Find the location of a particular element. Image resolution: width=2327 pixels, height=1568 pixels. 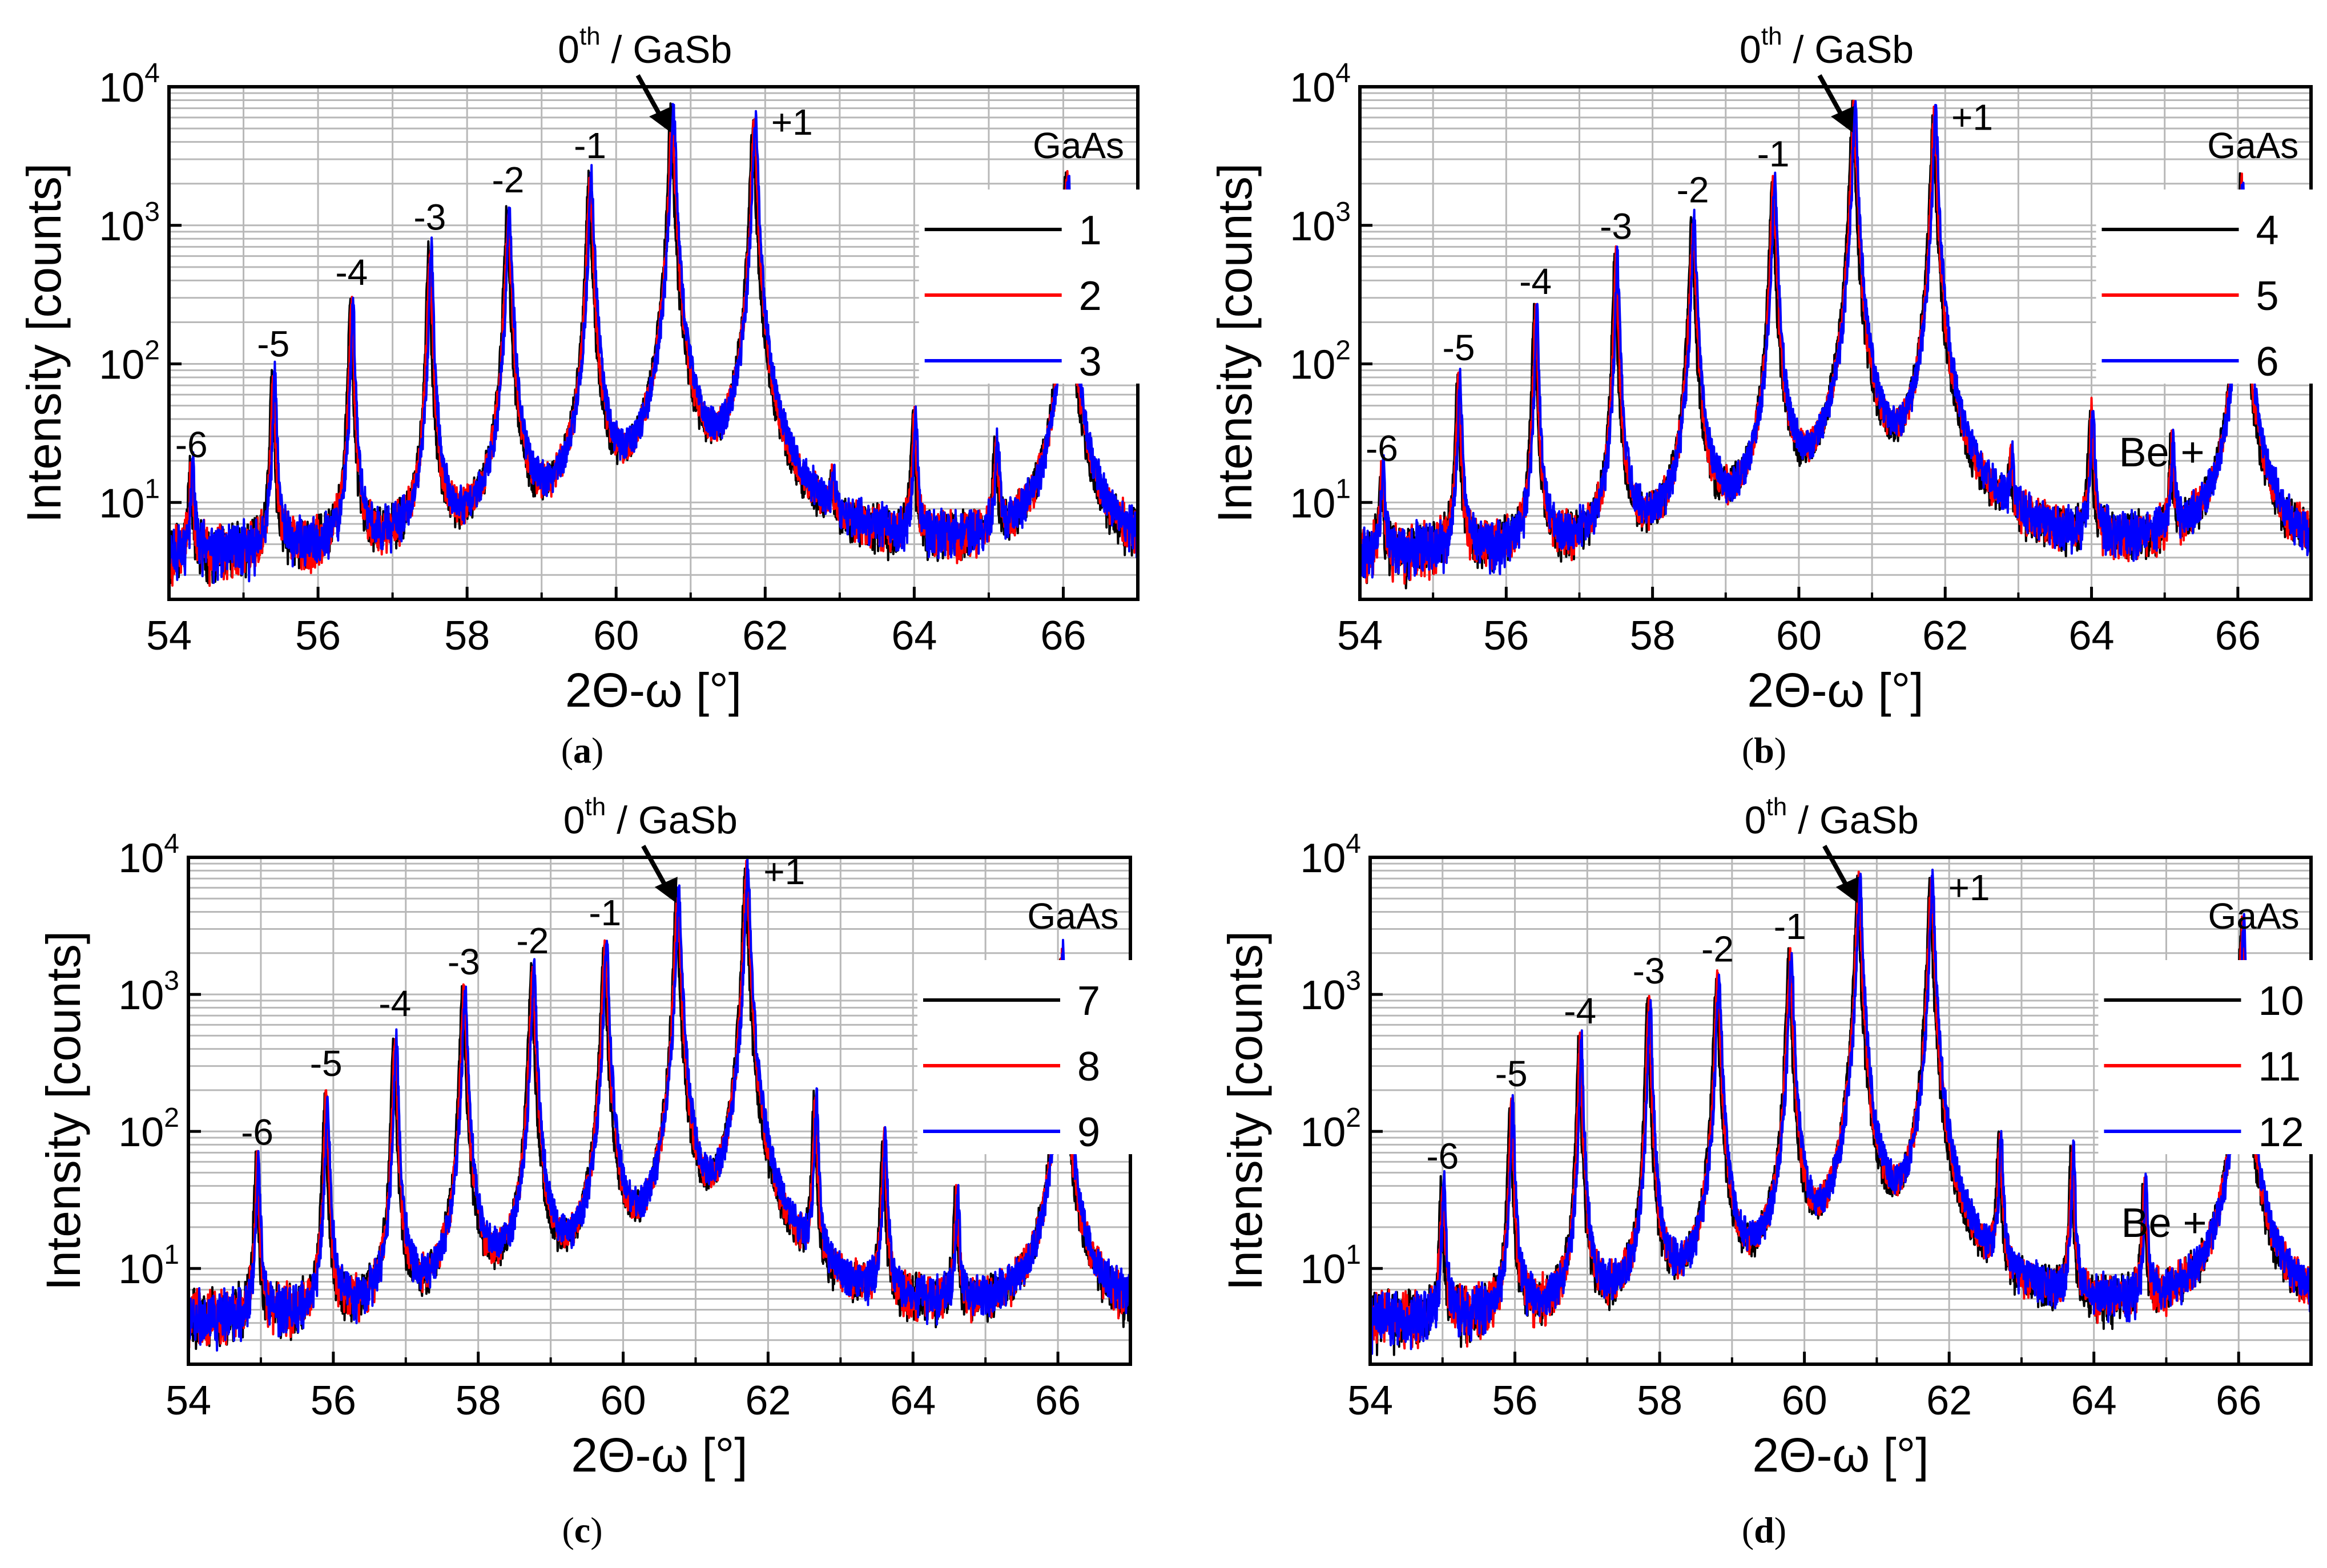

traces is located at coordinates (1836, 344).